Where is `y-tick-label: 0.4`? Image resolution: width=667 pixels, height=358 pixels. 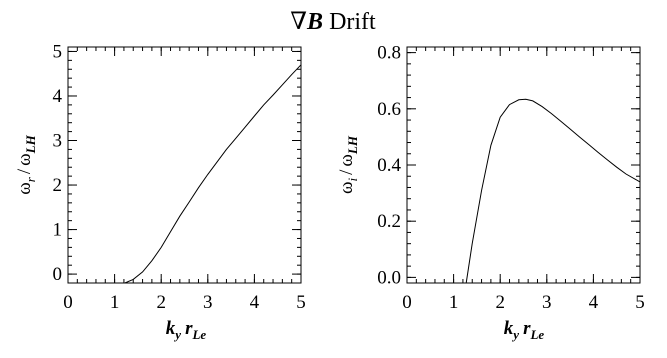
y-tick-label: 0.4 is located at coordinates (389, 165).